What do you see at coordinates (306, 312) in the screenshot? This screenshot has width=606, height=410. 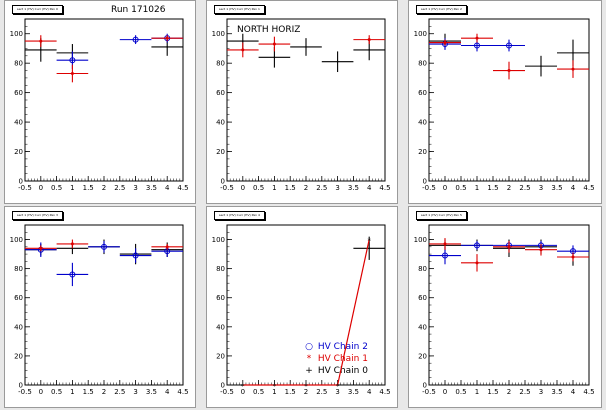 I see `series-line` at bounding box center [306, 312].